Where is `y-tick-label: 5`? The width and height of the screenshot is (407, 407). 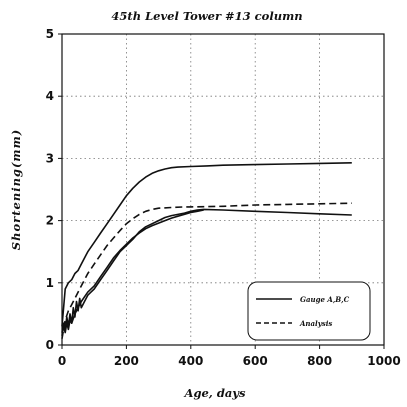
y-tick-label: 5 is located at coordinates (50, 34).